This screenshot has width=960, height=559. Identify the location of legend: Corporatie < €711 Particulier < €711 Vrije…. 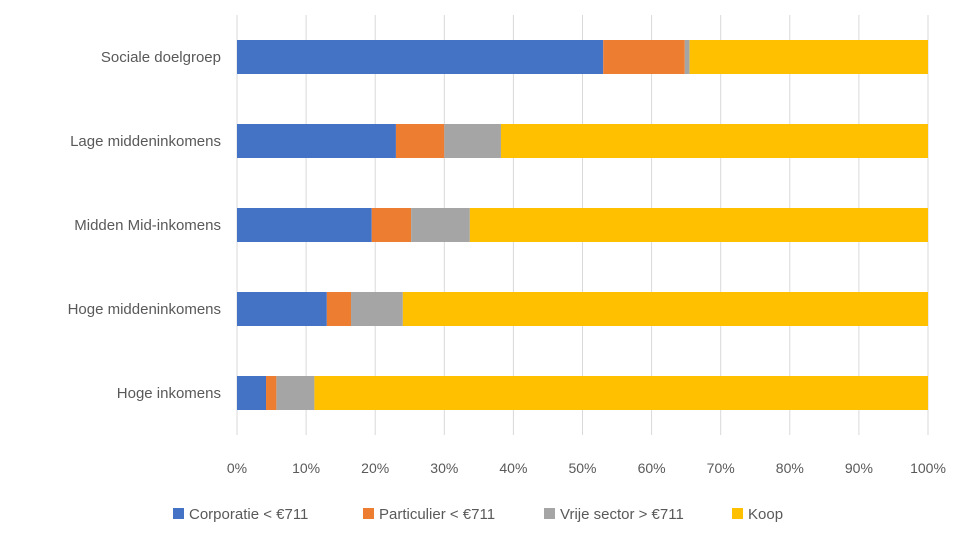
(478, 514).